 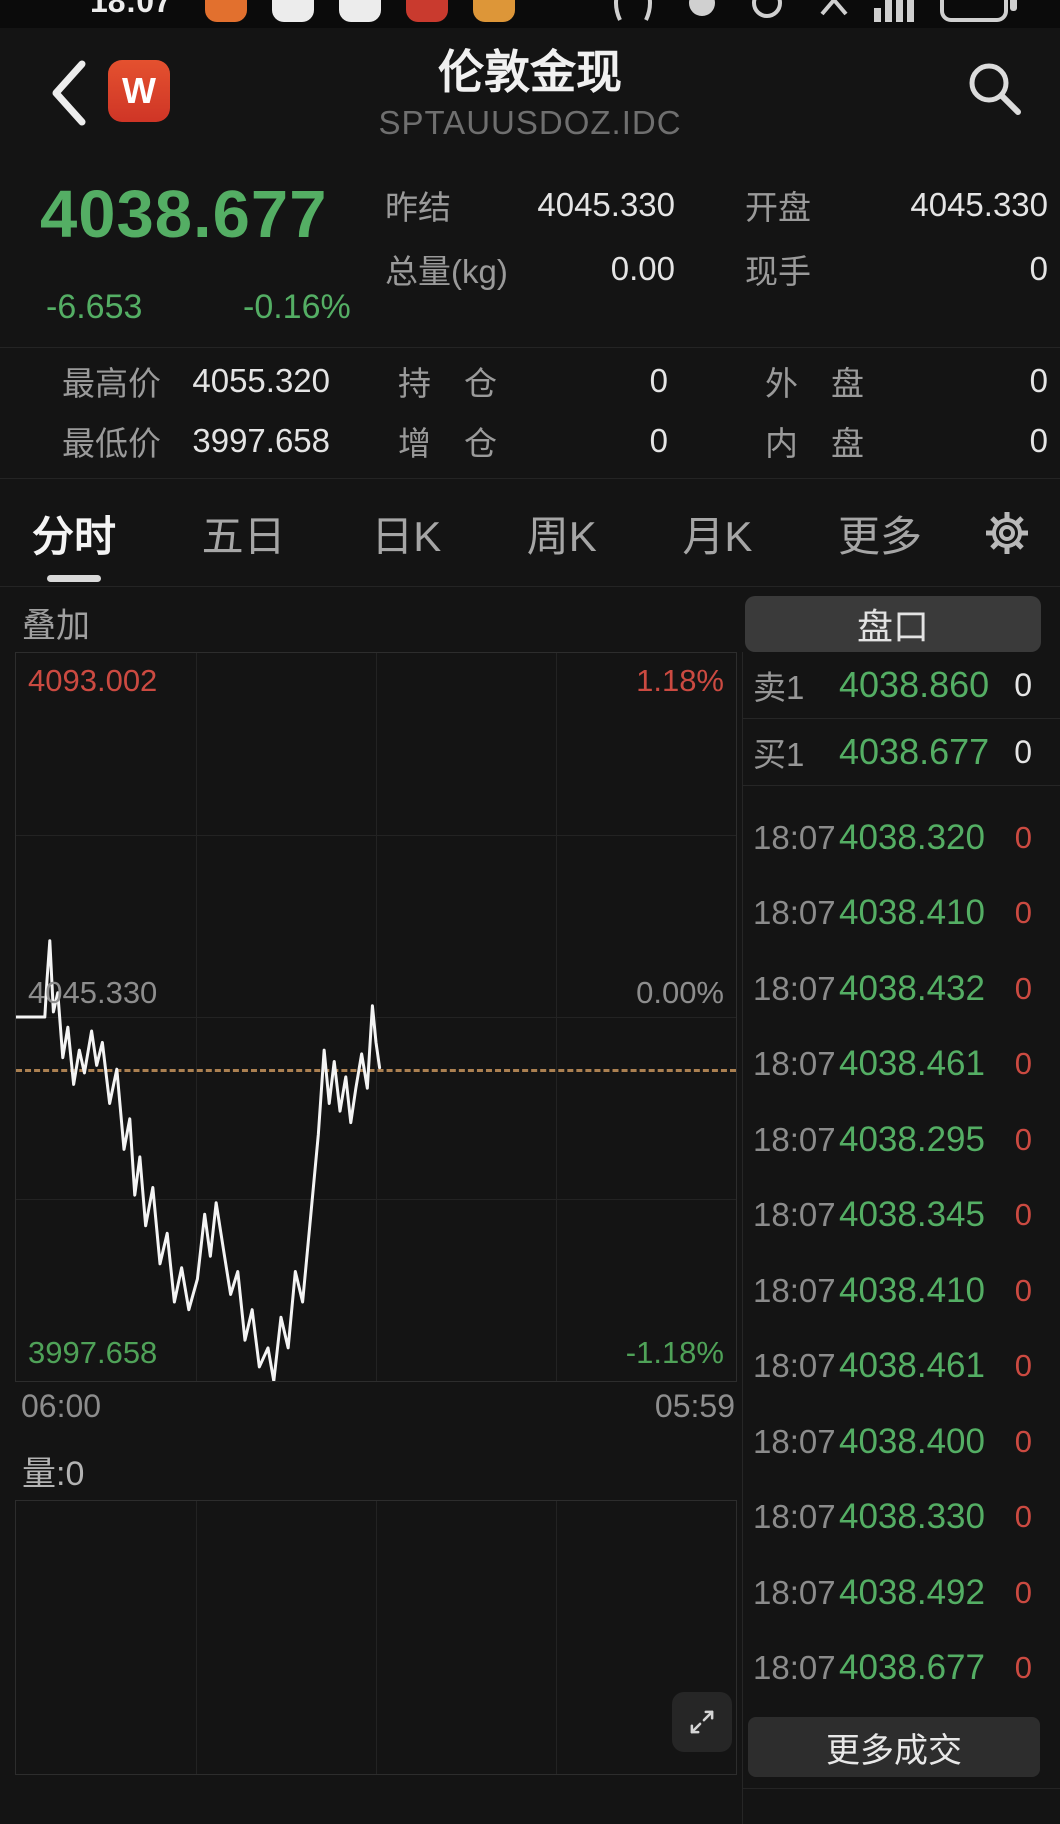 I want to click on expand-icon, so click(x=702, y=1722).